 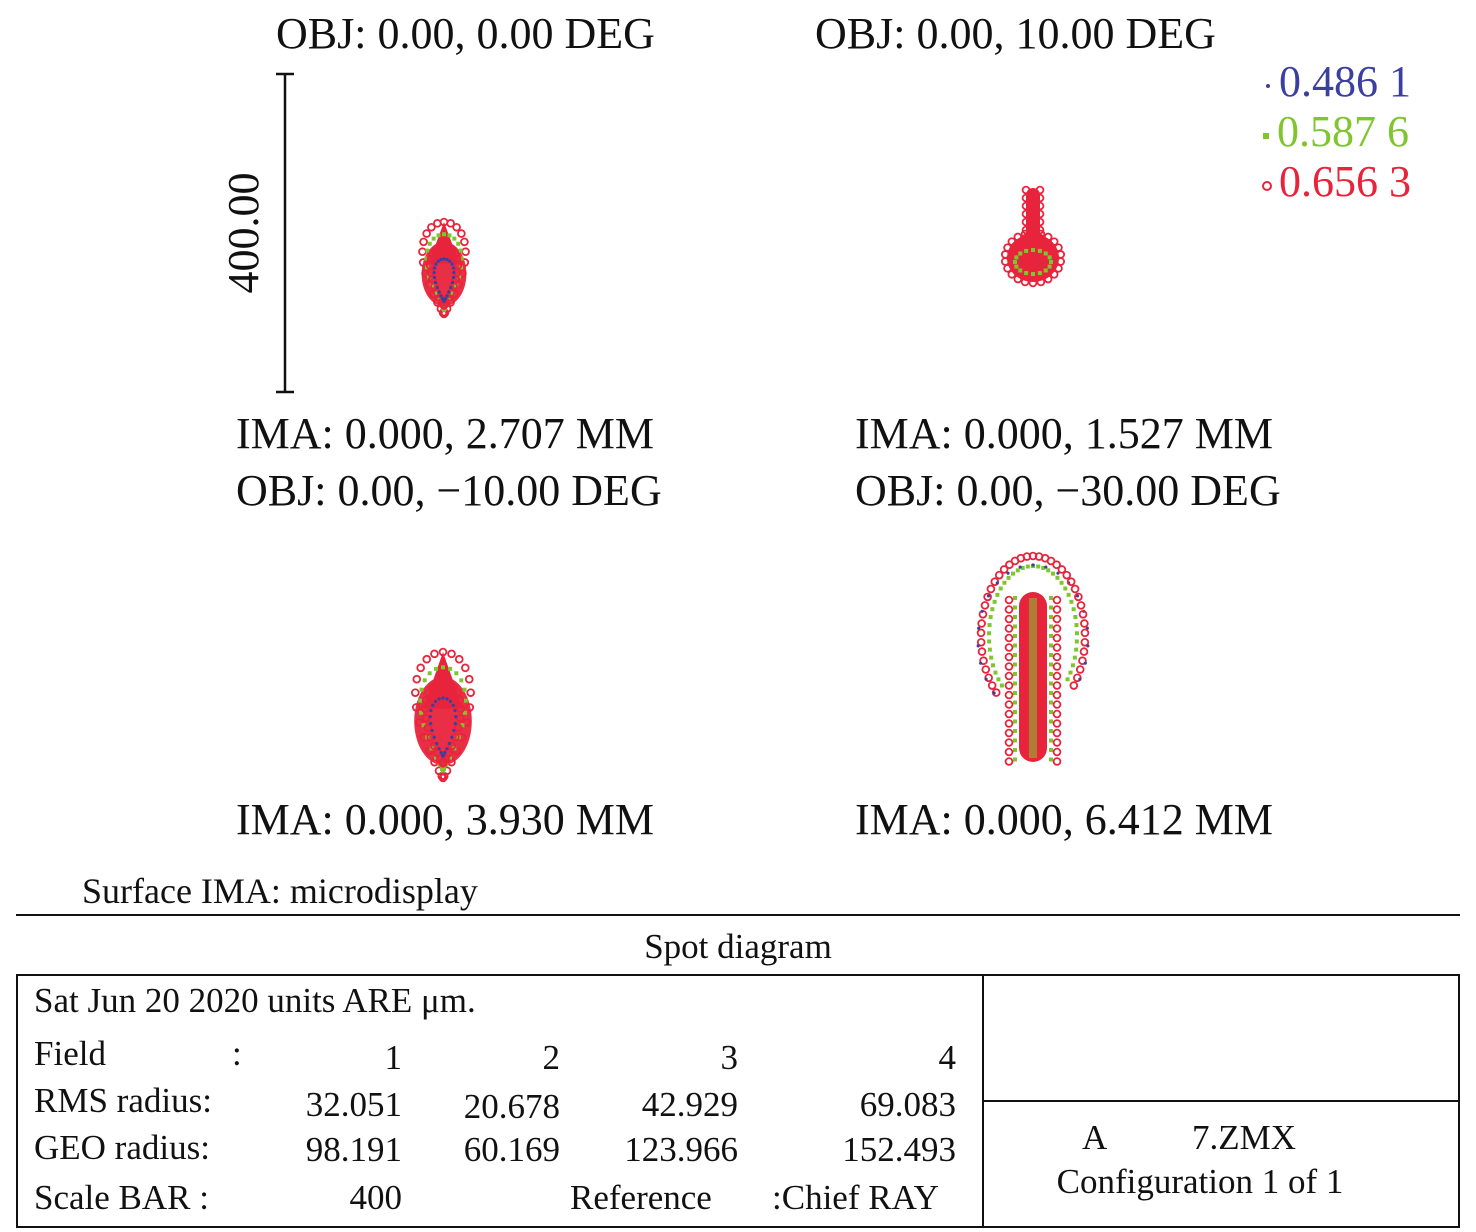 What do you see at coordinates (1064, 819) in the screenshot?
I see `field-4-ima-label: IMA: 0.000, 6.412 MM` at bounding box center [1064, 819].